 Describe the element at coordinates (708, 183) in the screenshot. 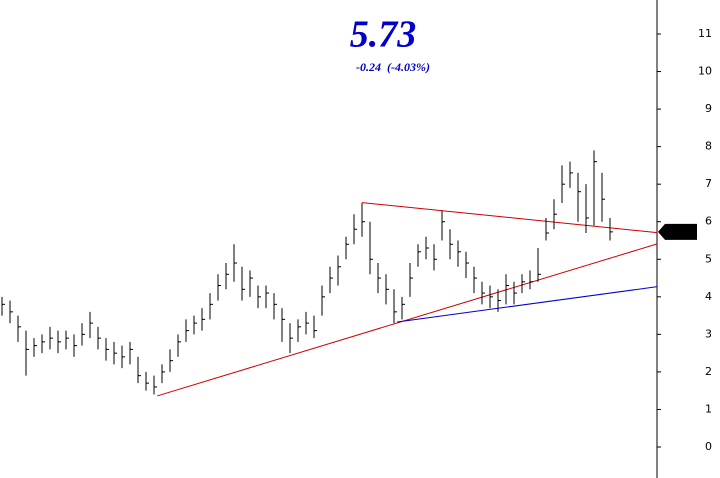

I see `y-tick-label: 7` at that location.